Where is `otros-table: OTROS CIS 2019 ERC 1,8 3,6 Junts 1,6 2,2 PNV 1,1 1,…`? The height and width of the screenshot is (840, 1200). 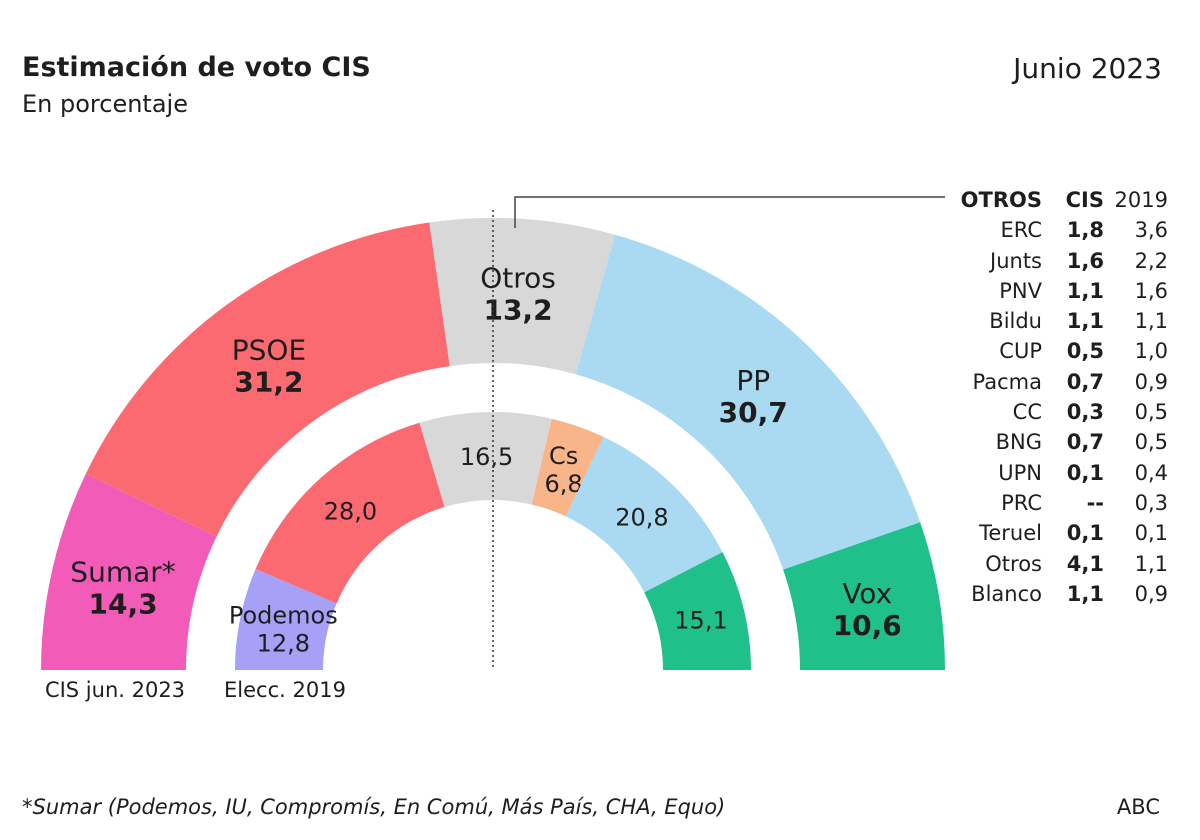
otros-table: OTROS CIS 2019 ERC 1,8 3,6 Junts 1,6 2,2 PNV 1,1 1,… is located at coordinates (1054, 397).